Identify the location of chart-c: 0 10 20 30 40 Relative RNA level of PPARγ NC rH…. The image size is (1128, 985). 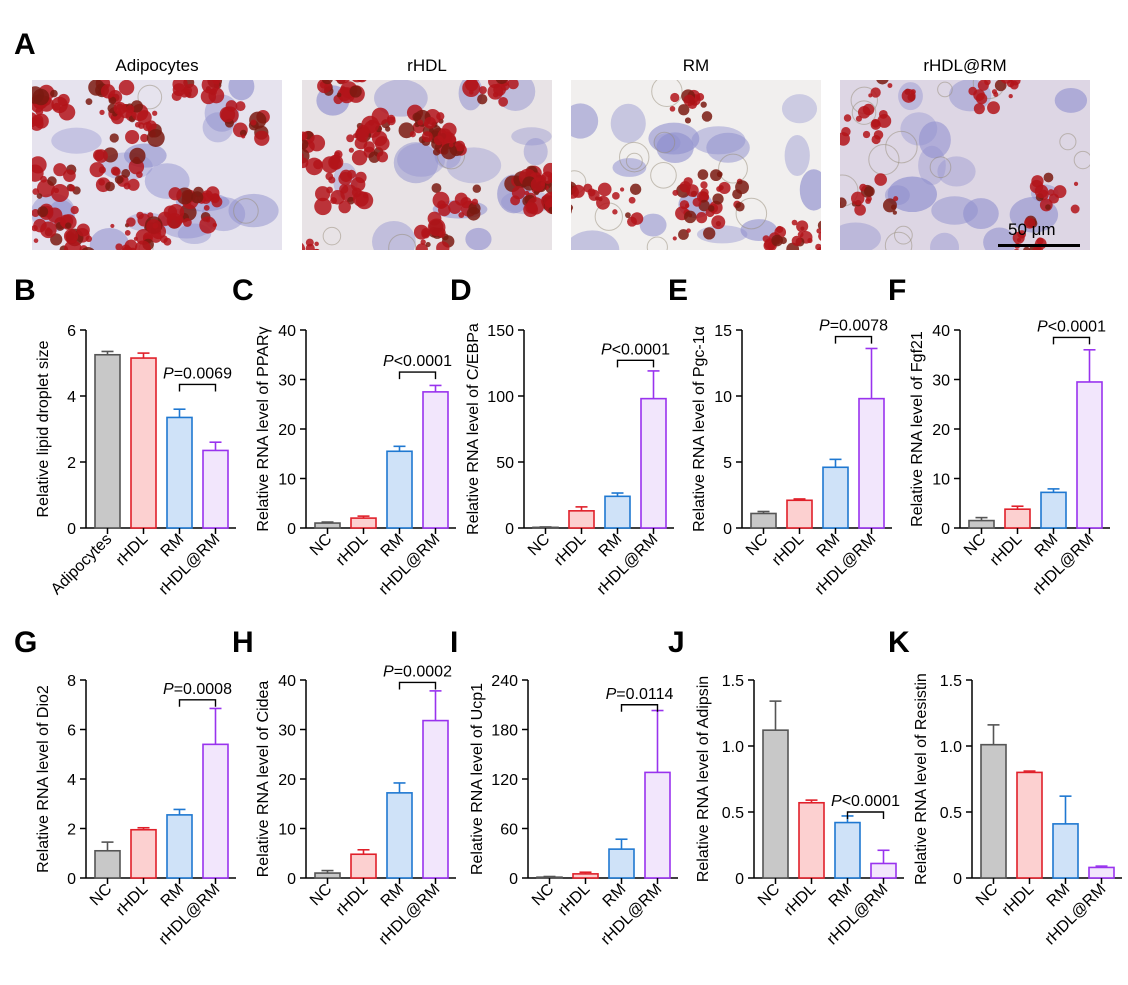
(337, 467).